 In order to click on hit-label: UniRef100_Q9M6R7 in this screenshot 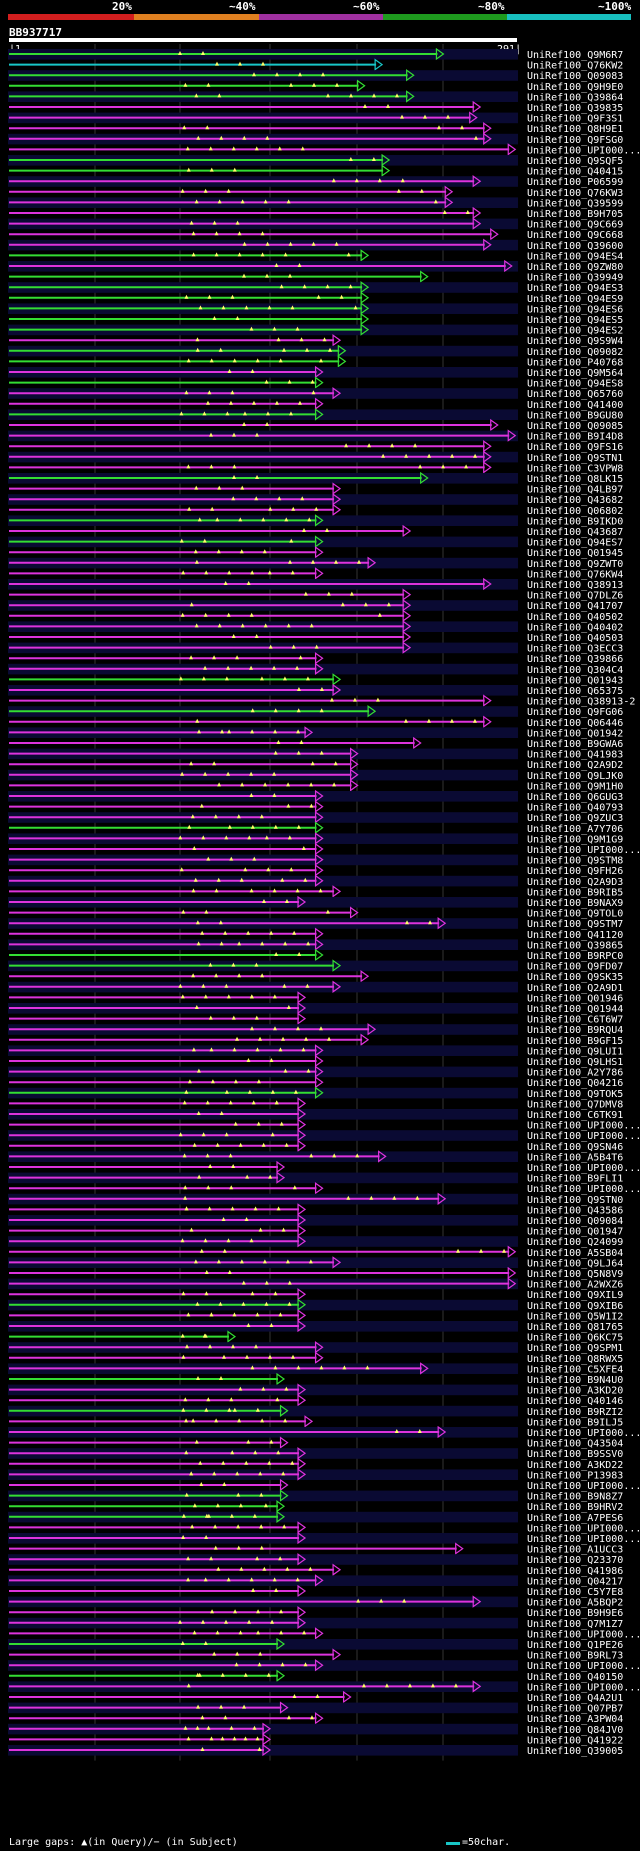, I will do `click(575, 55)`.